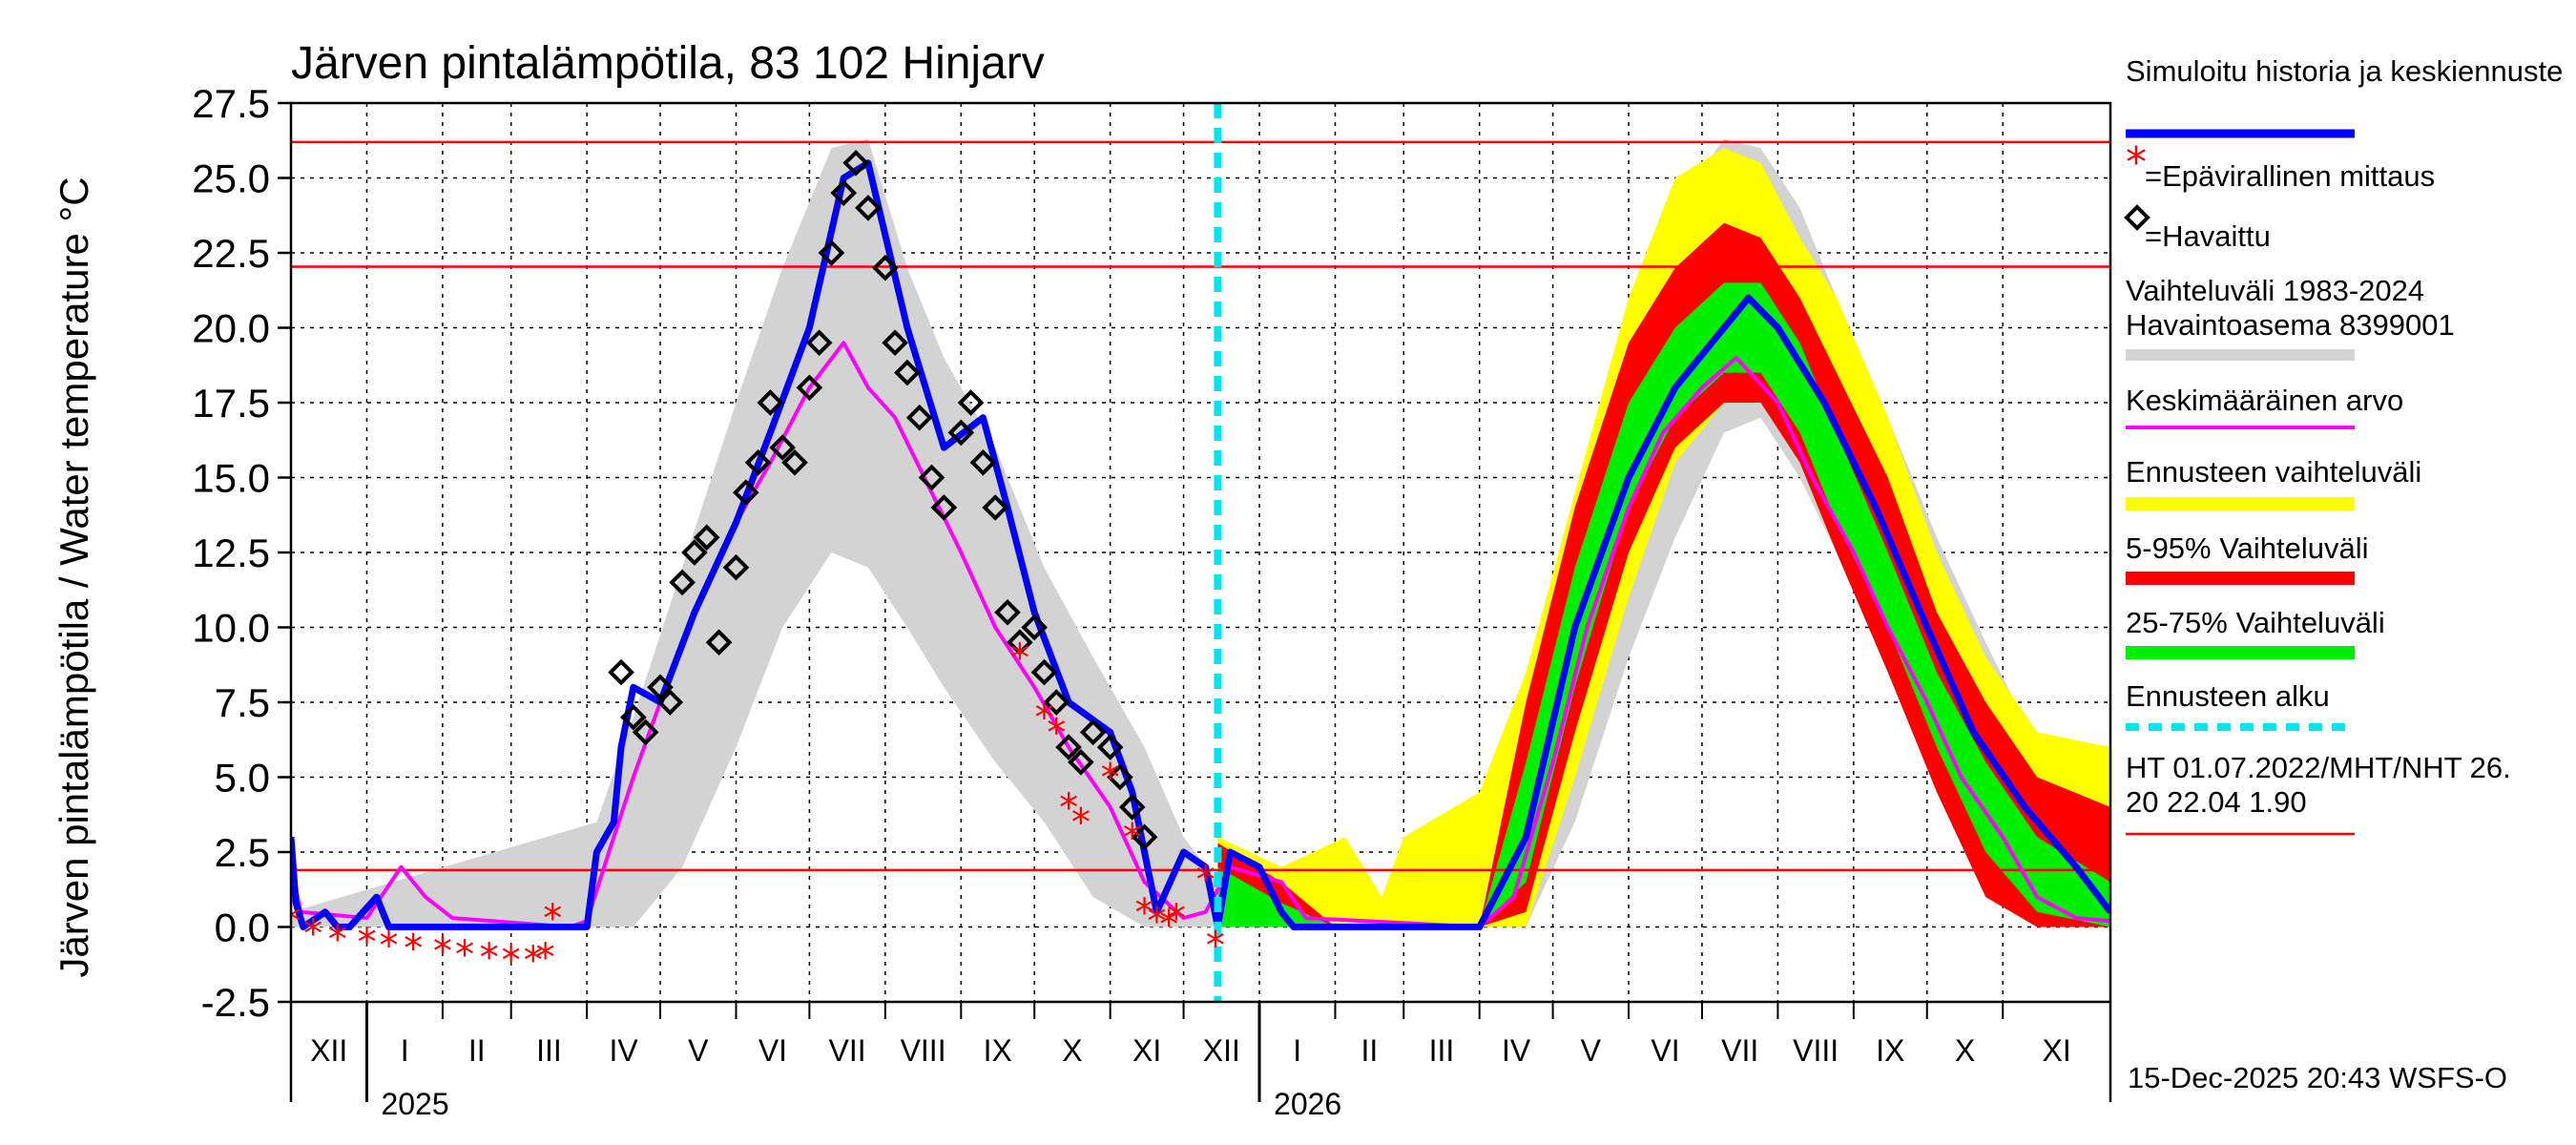 Image resolution: width=2576 pixels, height=1145 pixels. Describe the element at coordinates (772, 1051) in the screenshot. I see `month-label: VI` at that location.